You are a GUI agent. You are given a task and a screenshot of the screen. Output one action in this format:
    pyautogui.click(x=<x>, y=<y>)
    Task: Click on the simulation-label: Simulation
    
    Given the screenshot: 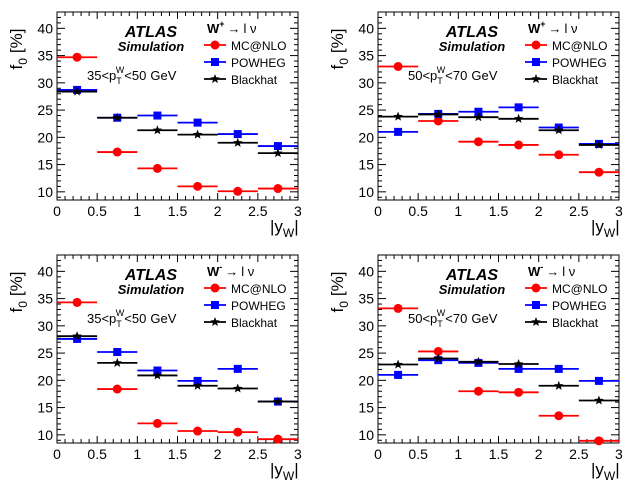 What is the action you would take?
    pyautogui.click(x=472, y=46)
    